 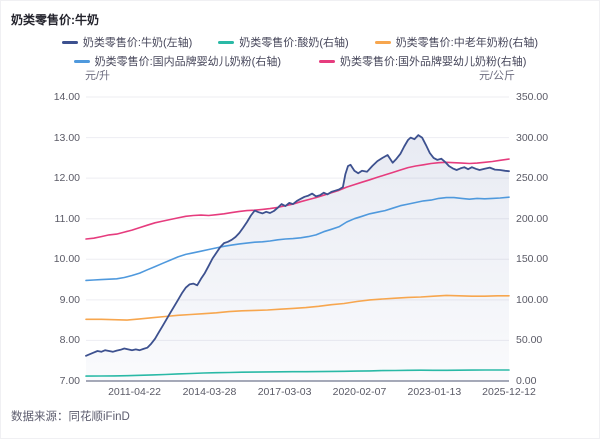 I want to click on series-line-domestic_infant, so click(x=297, y=239).